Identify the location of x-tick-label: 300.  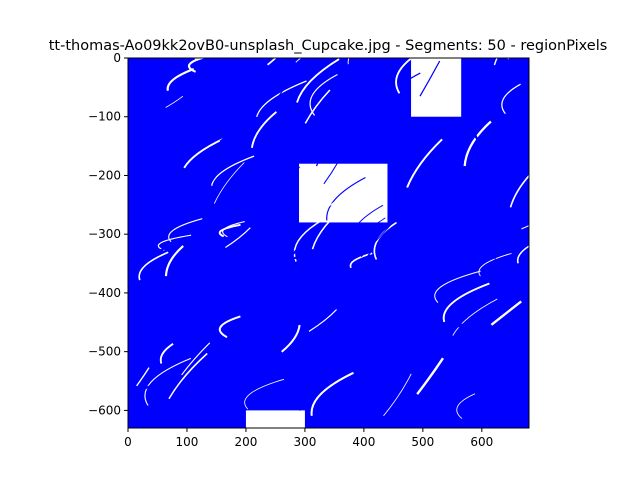
(304, 442).